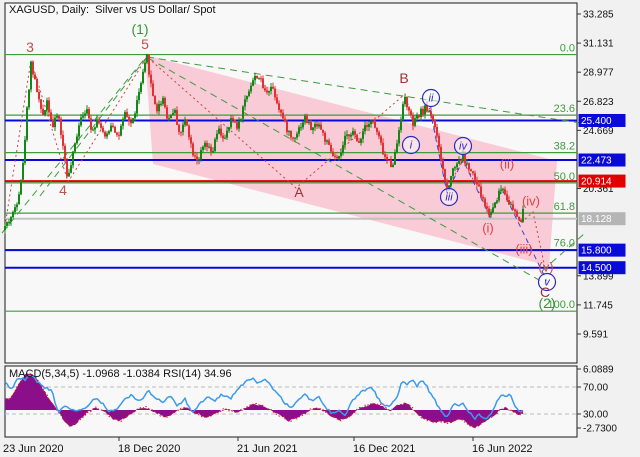  Describe the element at coordinates (596, 268) in the screenshot. I see `price-badge-label: 14.500` at that location.